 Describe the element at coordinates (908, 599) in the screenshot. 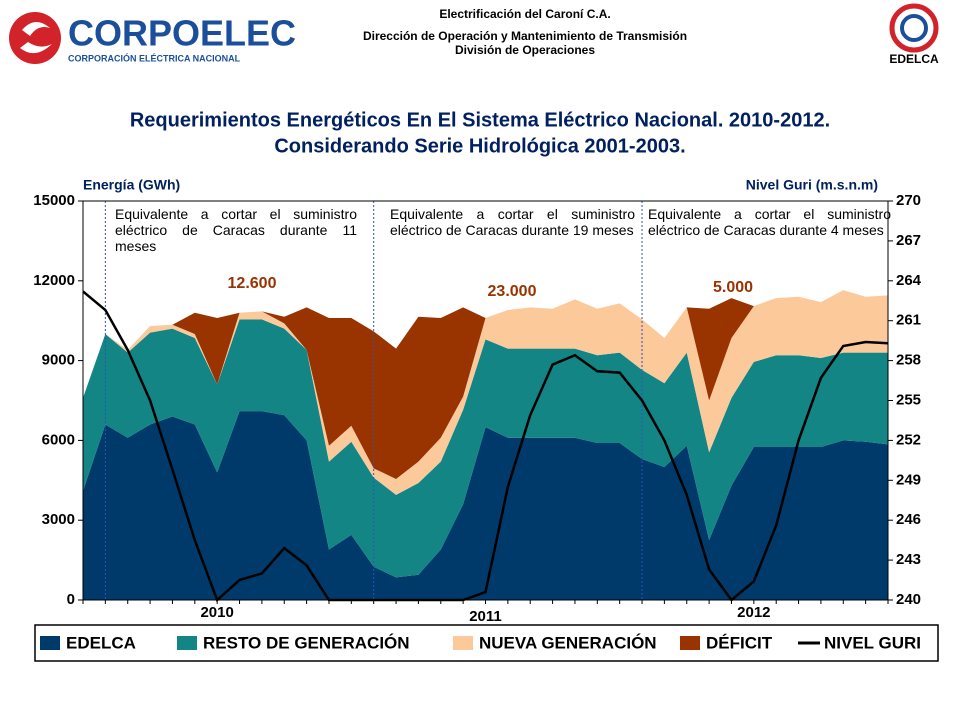

I see `y2-tick-label: 240` at that location.